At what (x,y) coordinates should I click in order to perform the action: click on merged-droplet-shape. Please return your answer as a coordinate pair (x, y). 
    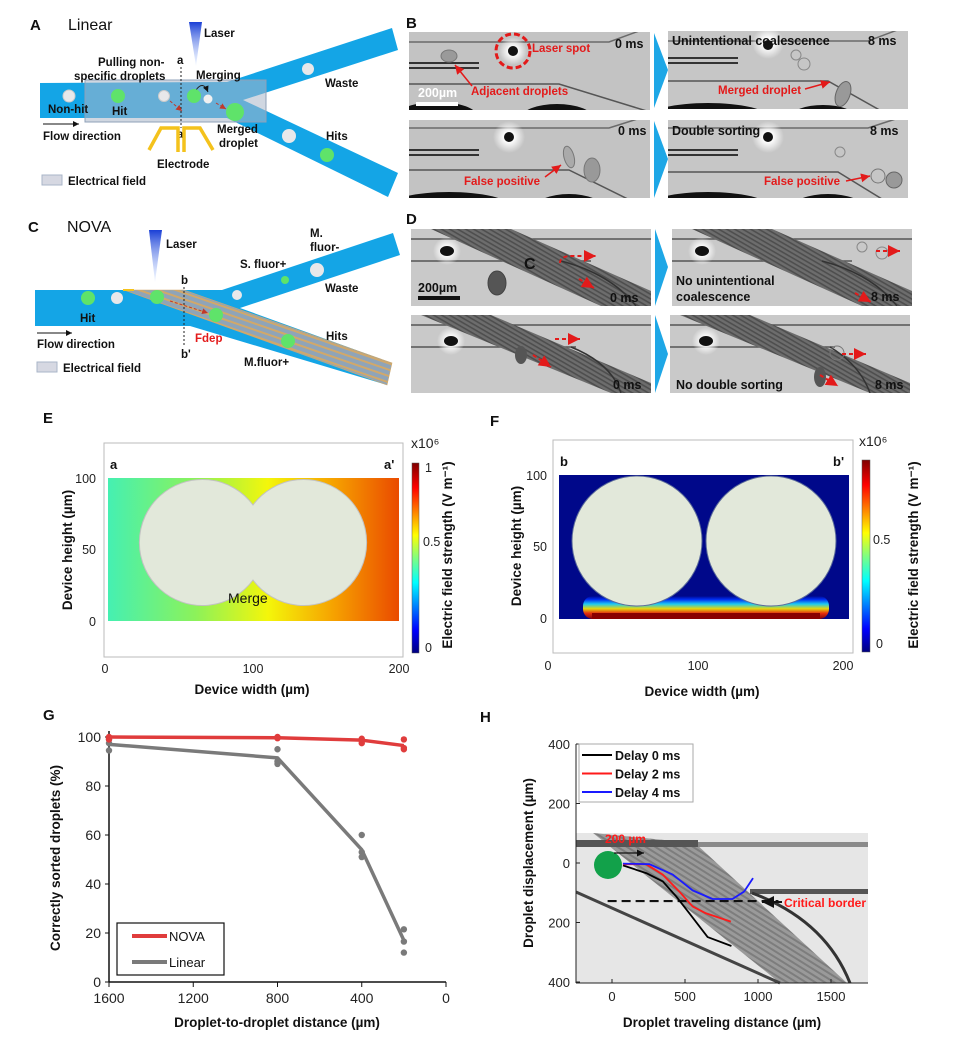
    Looking at the image, I should click on (253, 542).